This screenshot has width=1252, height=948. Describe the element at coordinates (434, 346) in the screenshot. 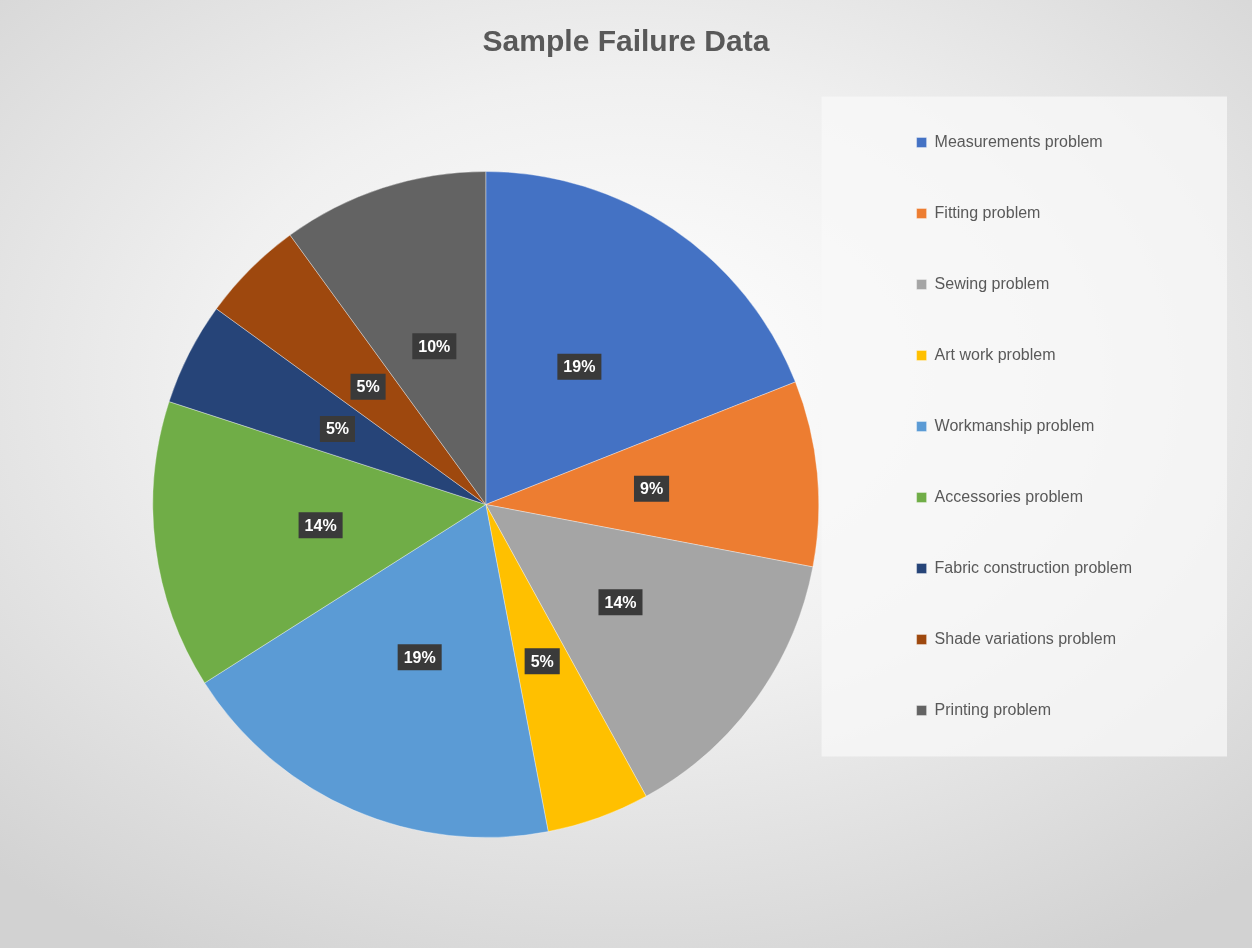

I see `data-label: 10%` at that location.